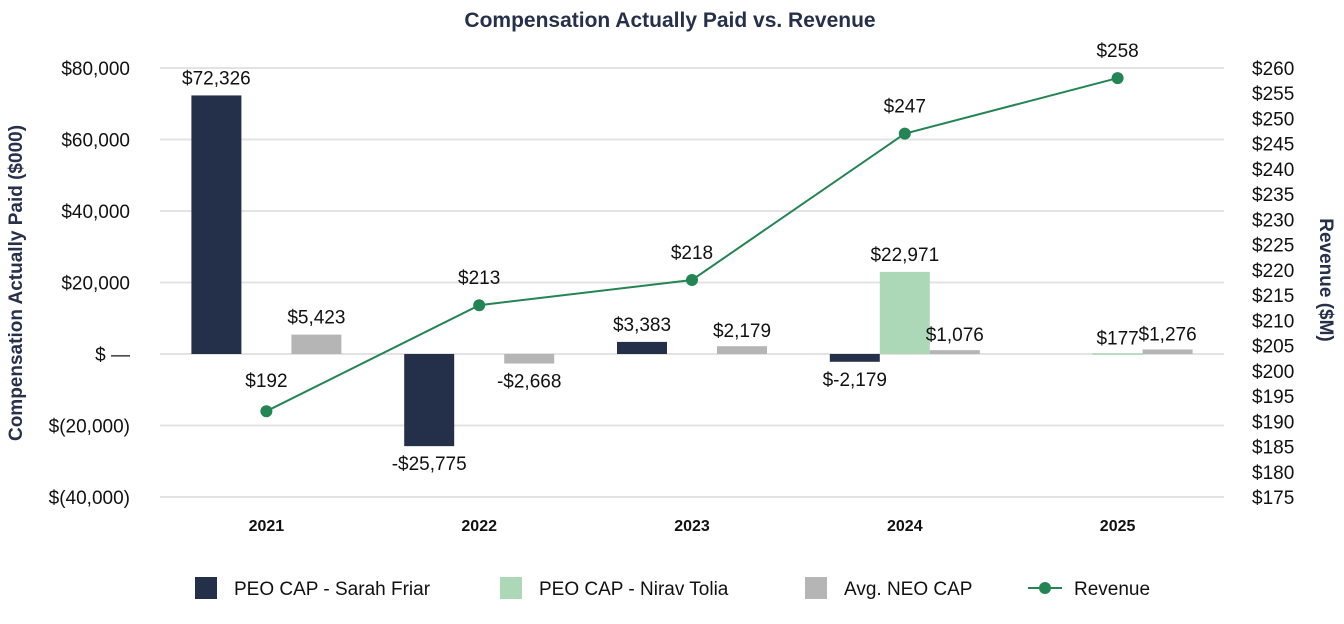  Describe the element at coordinates (95, 141) in the screenshot. I see `left-tick-label: $60,000` at that location.